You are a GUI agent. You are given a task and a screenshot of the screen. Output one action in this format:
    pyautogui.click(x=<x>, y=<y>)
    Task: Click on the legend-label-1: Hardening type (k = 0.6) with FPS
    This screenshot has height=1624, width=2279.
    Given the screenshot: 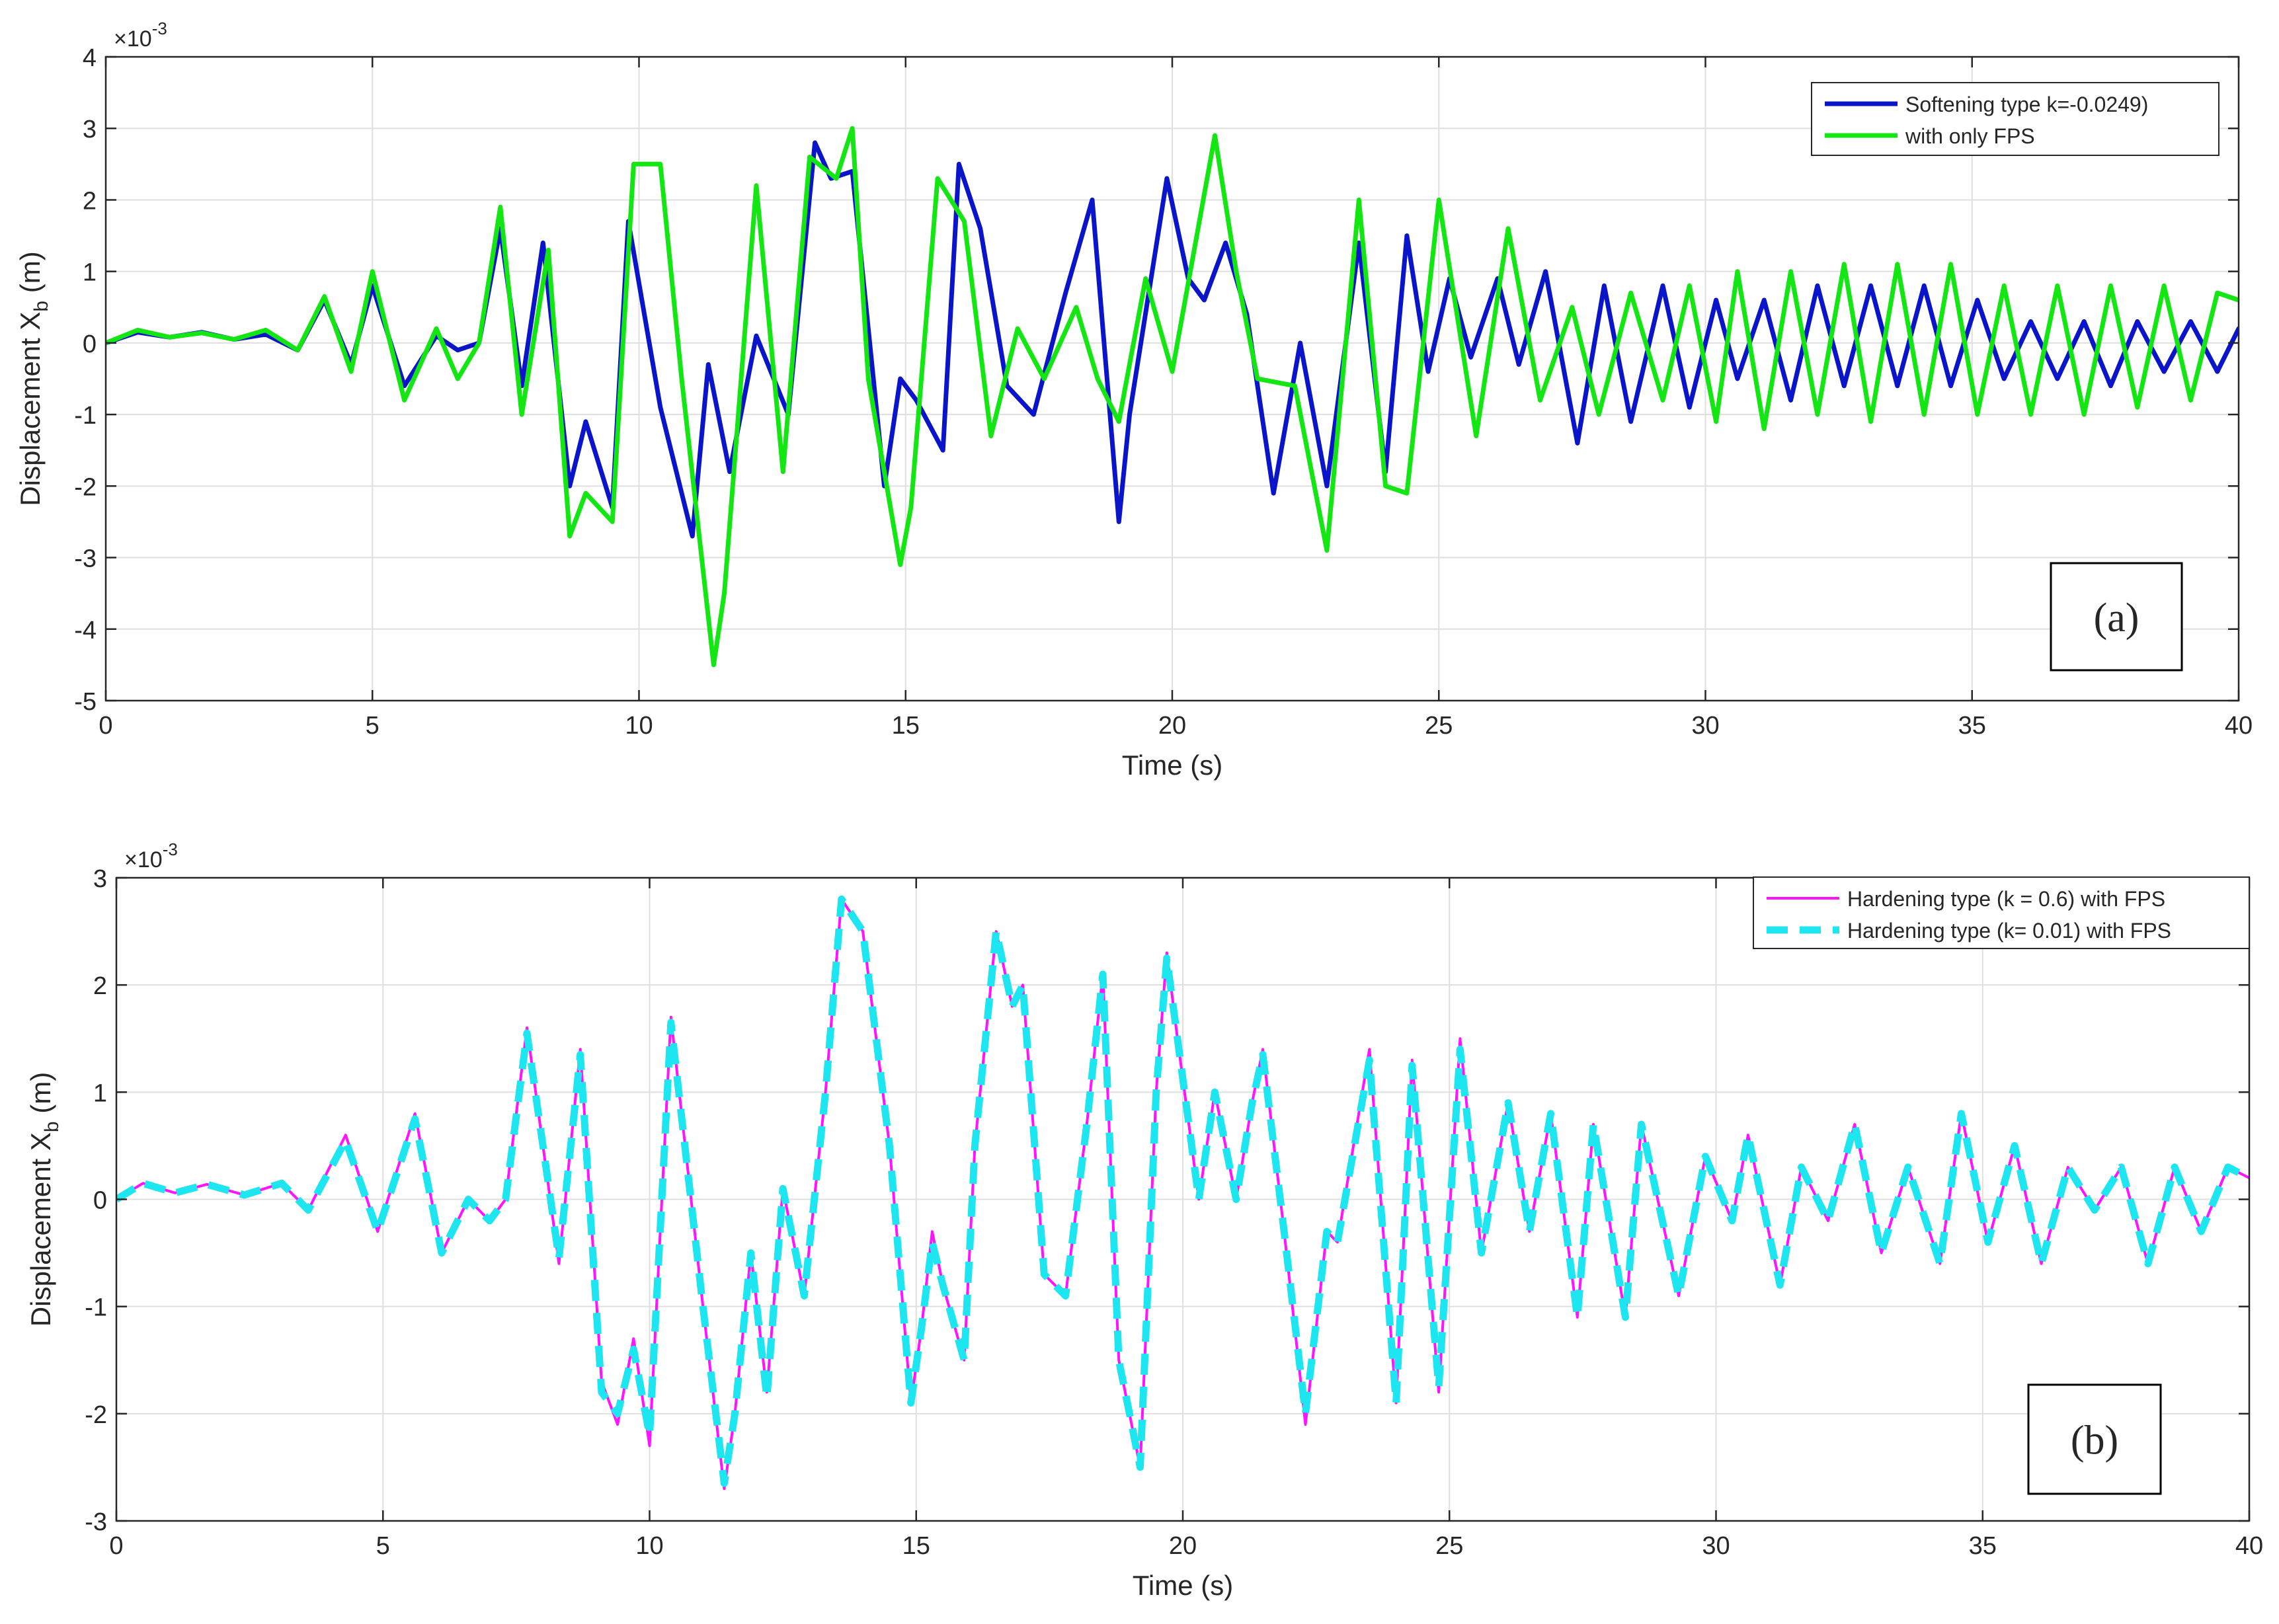 What is the action you would take?
    pyautogui.click(x=2006, y=899)
    